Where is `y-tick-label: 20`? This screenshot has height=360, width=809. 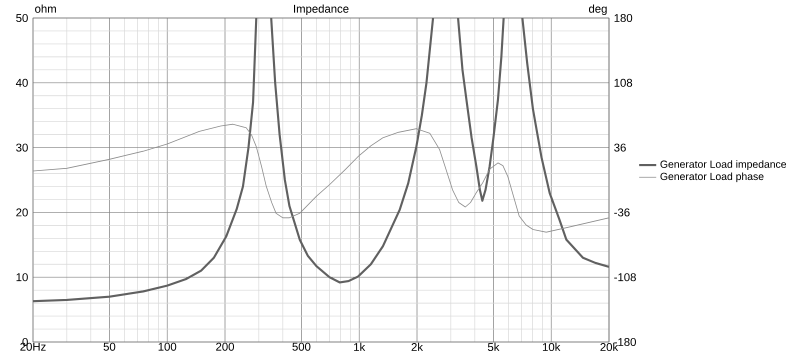 y-tick-label: 20 is located at coordinates (22, 212).